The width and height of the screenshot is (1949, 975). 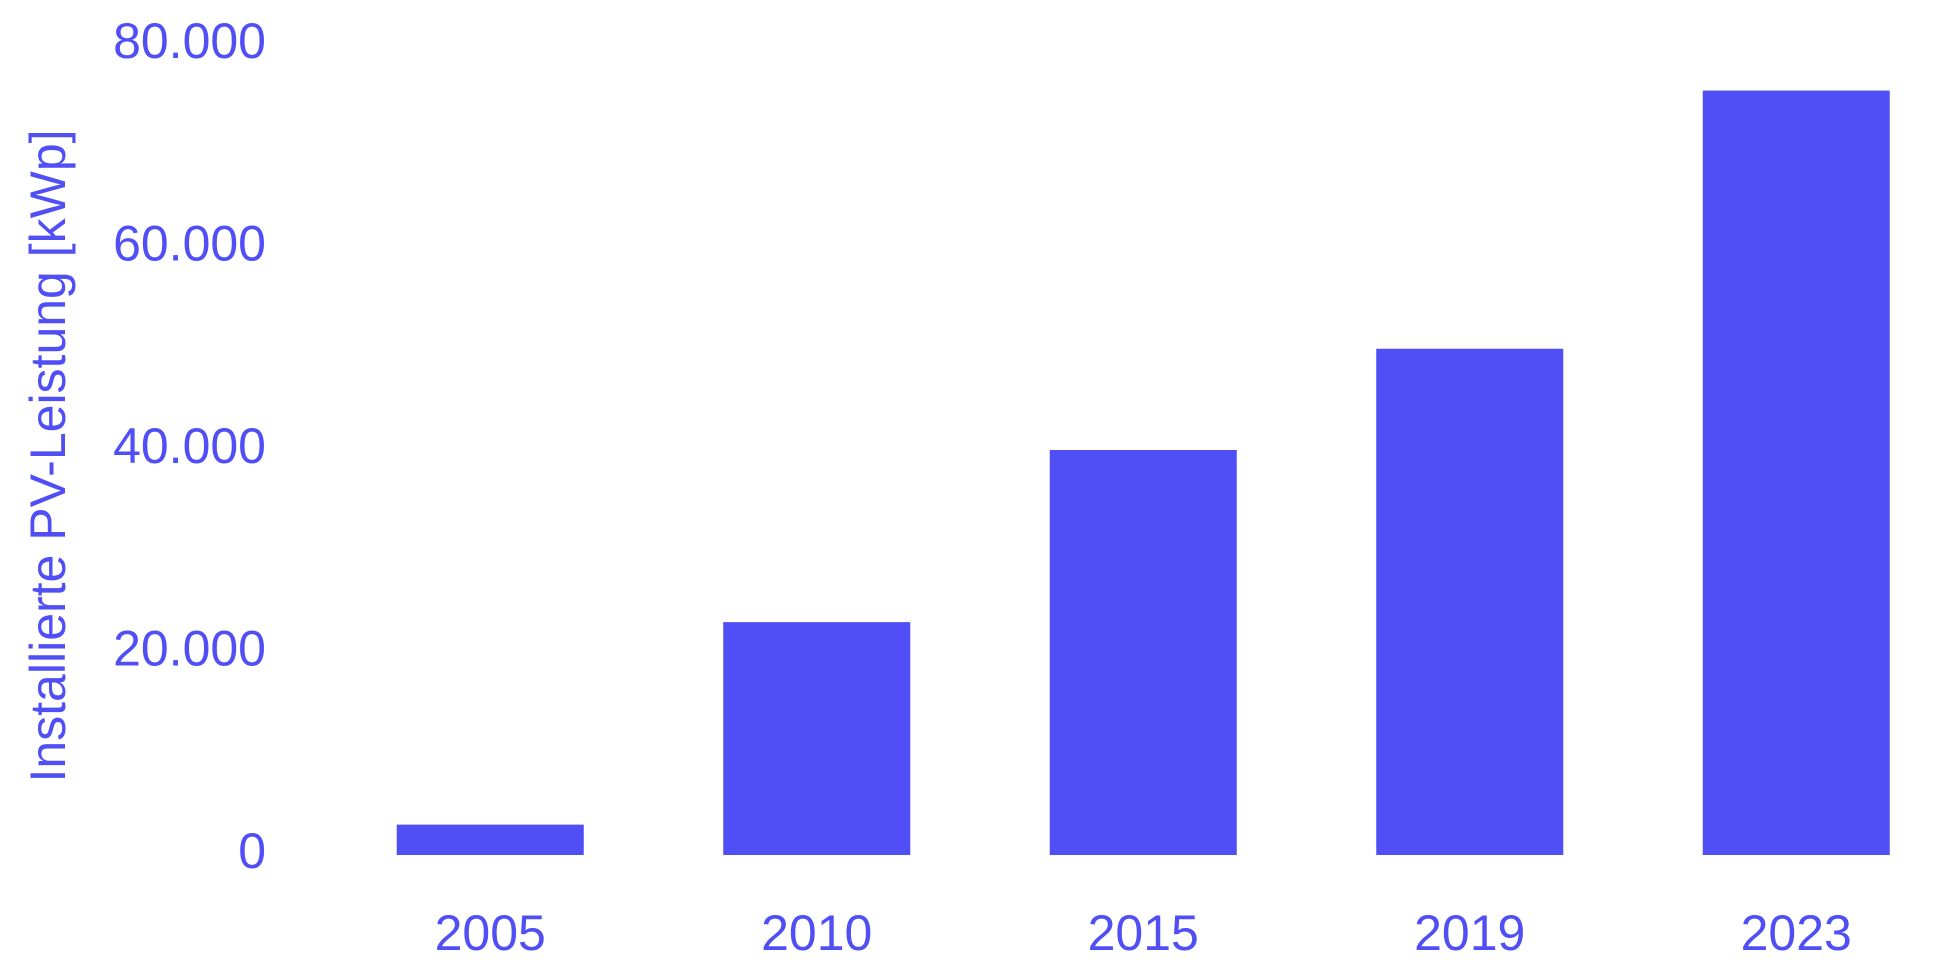 What do you see at coordinates (1796, 933) in the screenshot?
I see `x-tick-label: 2023` at bounding box center [1796, 933].